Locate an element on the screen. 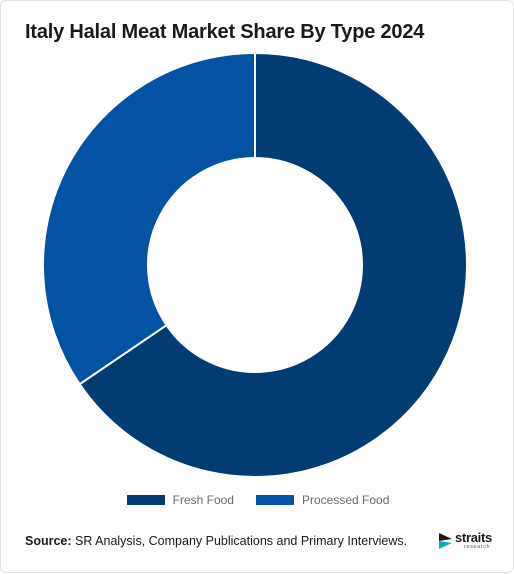 The width and height of the screenshot is (514, 574). legend-item-processed-food: Processed Food is located at coordinates (322, 500).